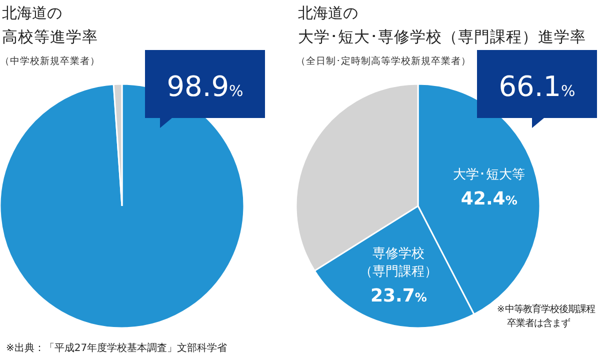  I want to click on text: 66.1%, so click(537, 86).